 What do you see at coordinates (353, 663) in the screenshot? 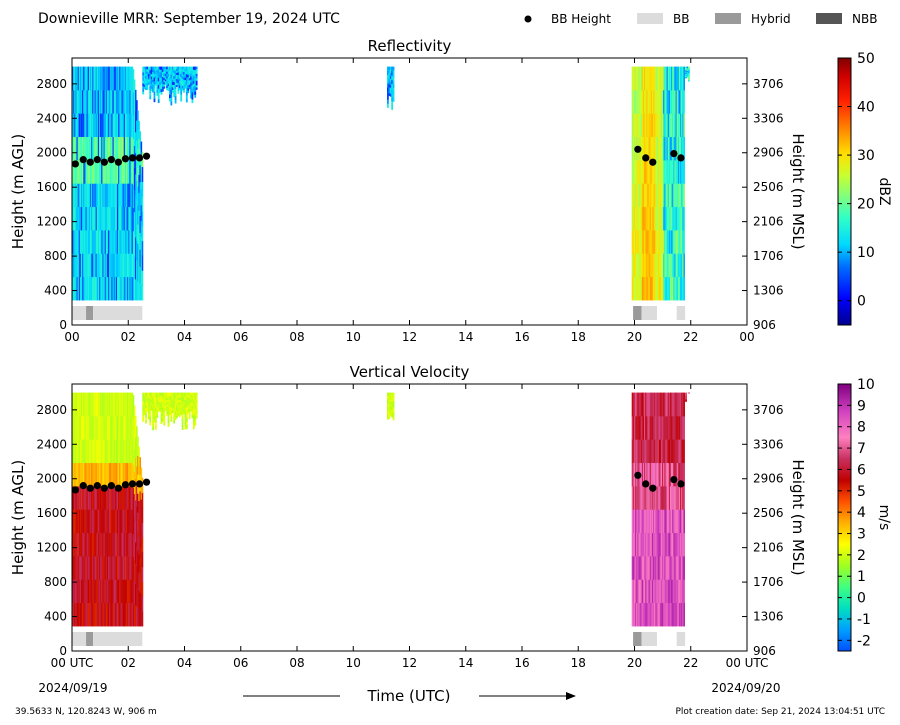
I see `velocity-x-tick-label: 10` at bounding box center [353, 663].